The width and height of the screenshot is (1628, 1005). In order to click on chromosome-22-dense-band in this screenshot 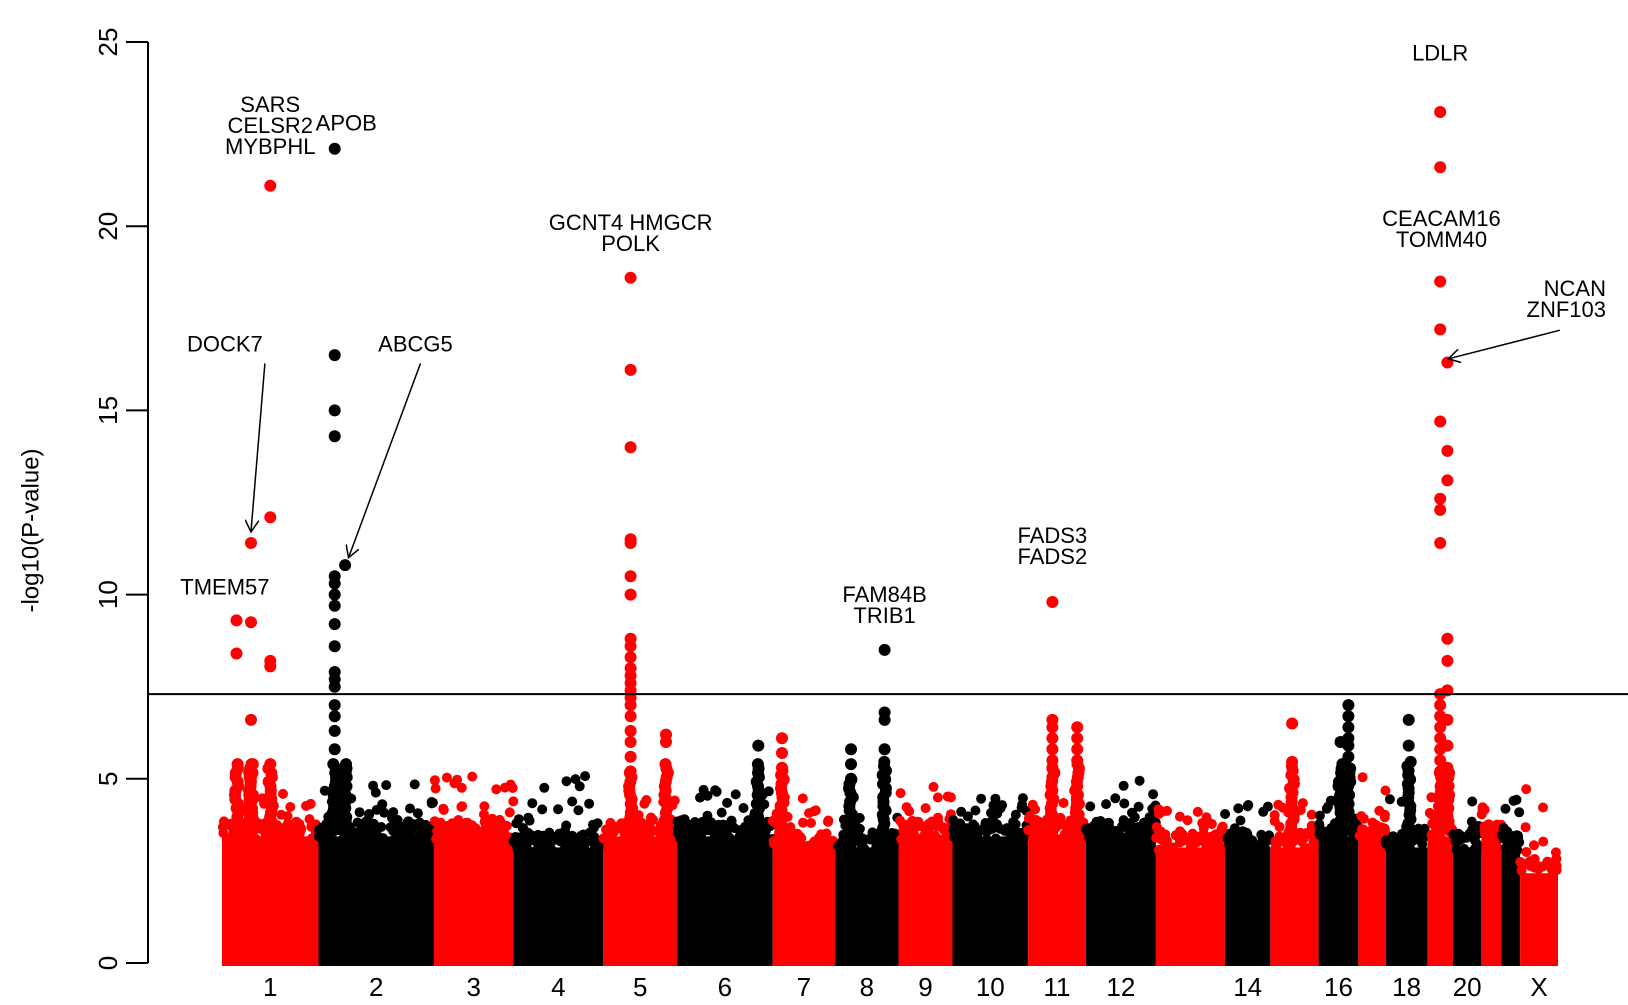, I will do `click(1511, 906)`.